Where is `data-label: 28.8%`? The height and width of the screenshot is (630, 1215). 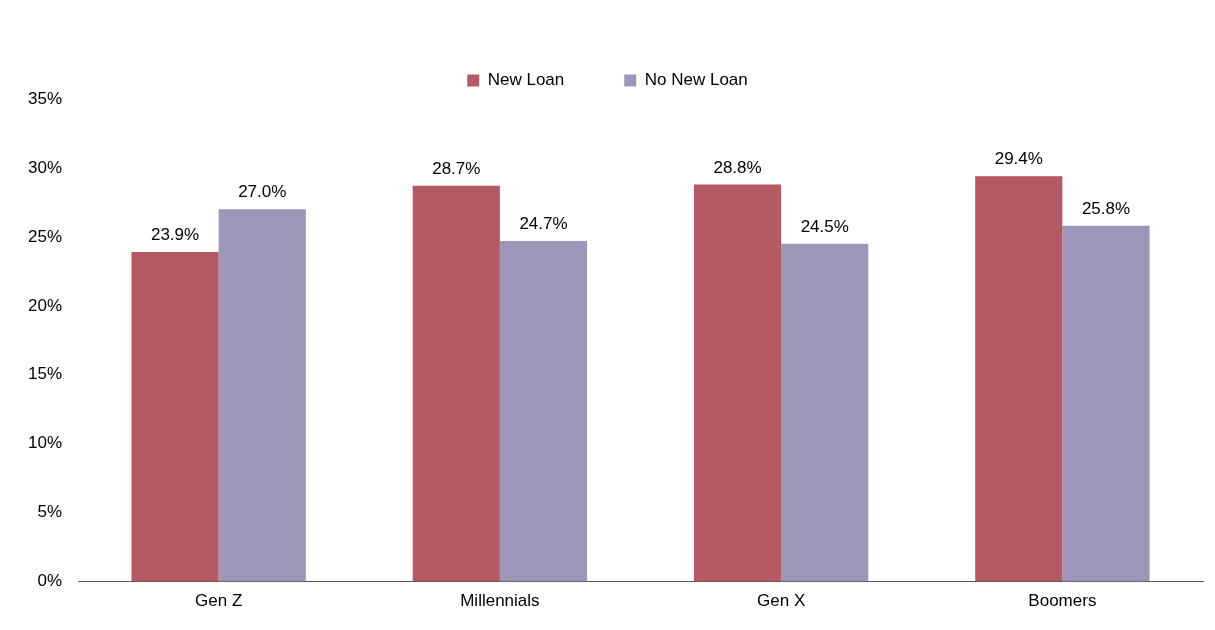 data-label: 28.8% is located at coordinates (737, 167).